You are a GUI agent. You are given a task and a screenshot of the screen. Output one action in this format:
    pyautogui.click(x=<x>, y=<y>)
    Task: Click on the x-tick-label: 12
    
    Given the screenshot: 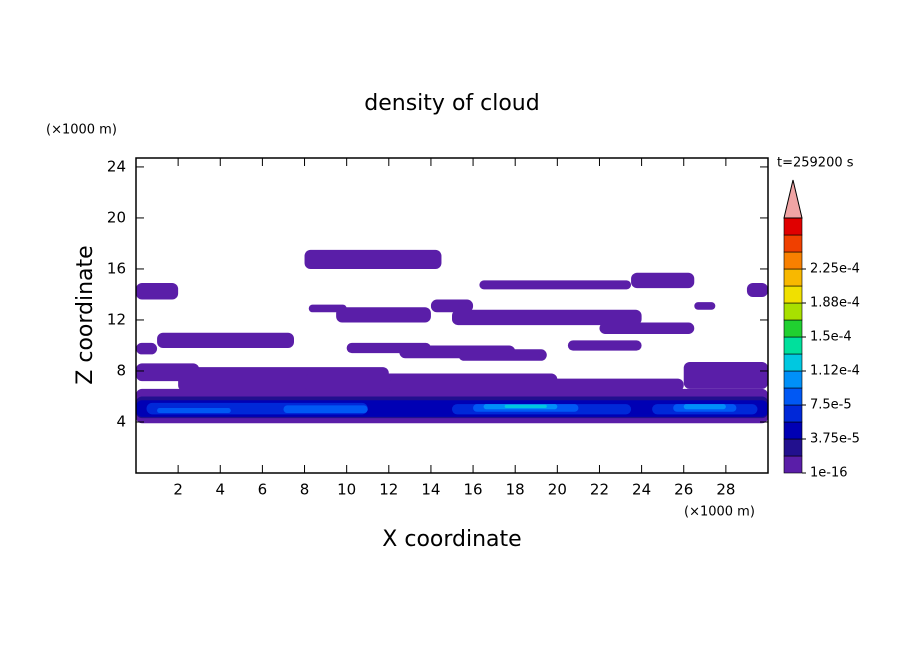 What is the action you would take?
    pyautogui.click(x=388, y=490)
    